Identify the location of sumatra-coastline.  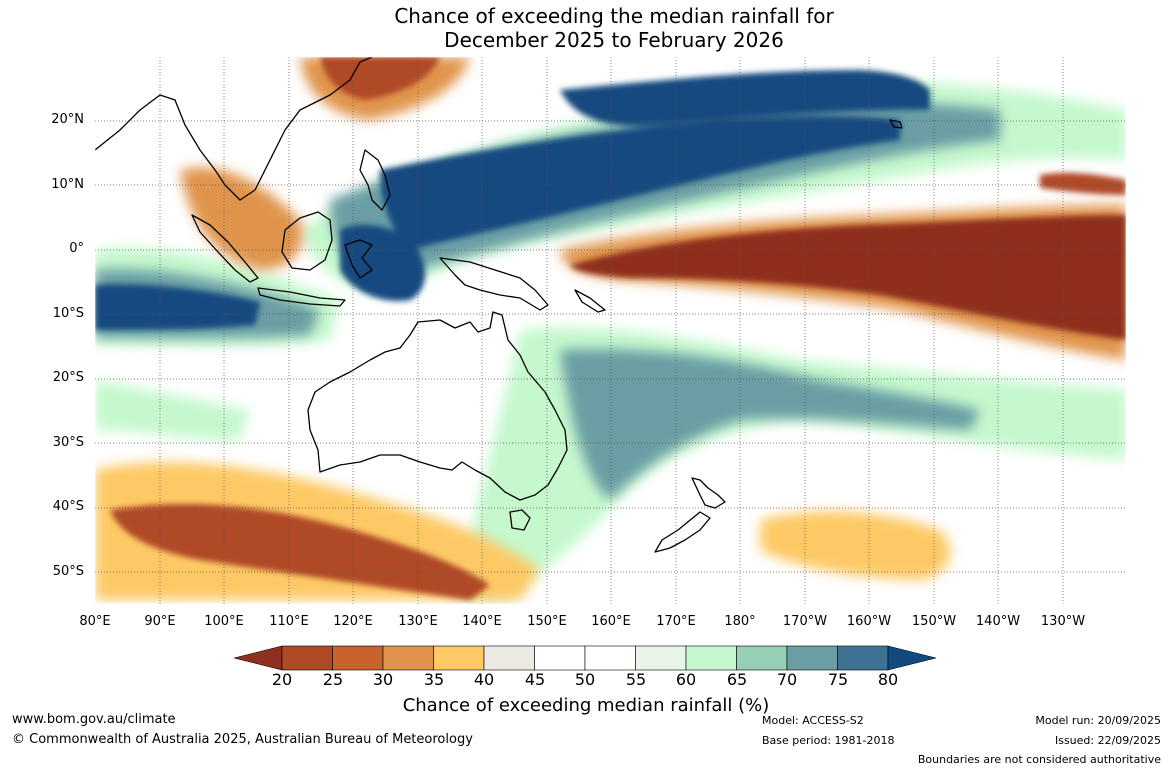
(225, 248).